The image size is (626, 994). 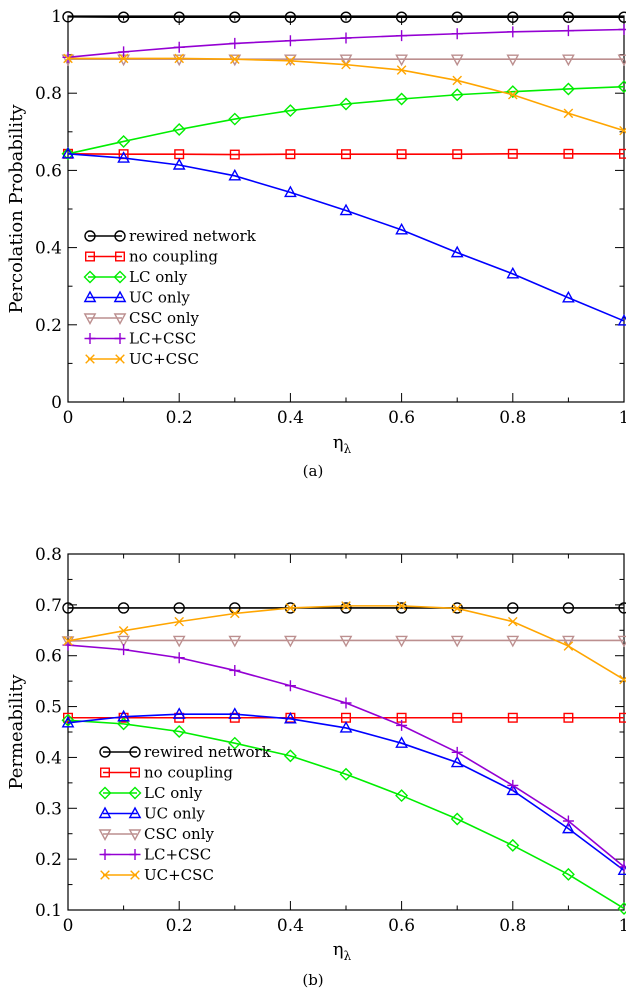 I want to click on y-tick-label: 0.7, so click(x=48, y=606).